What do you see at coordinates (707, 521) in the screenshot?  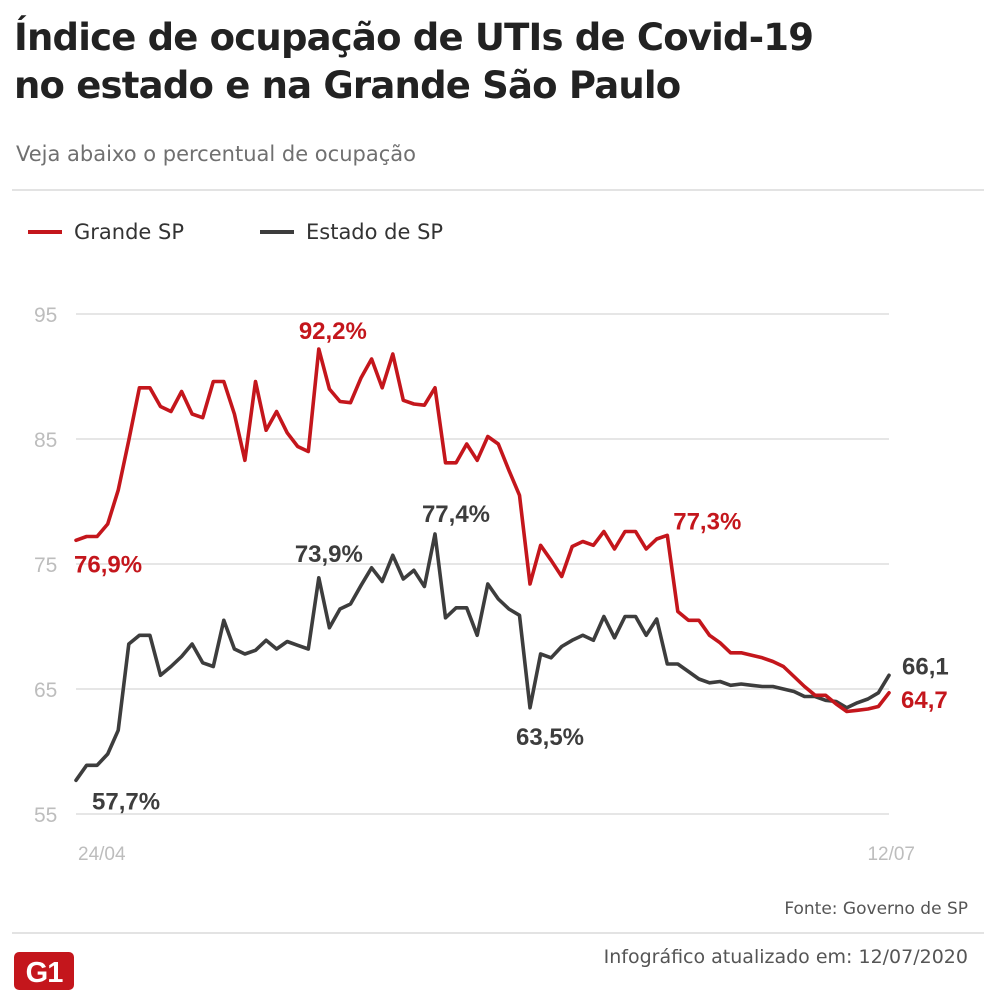 I see `data-label-grande-sp-56: 77,3%` at bounding box center [707, 521].